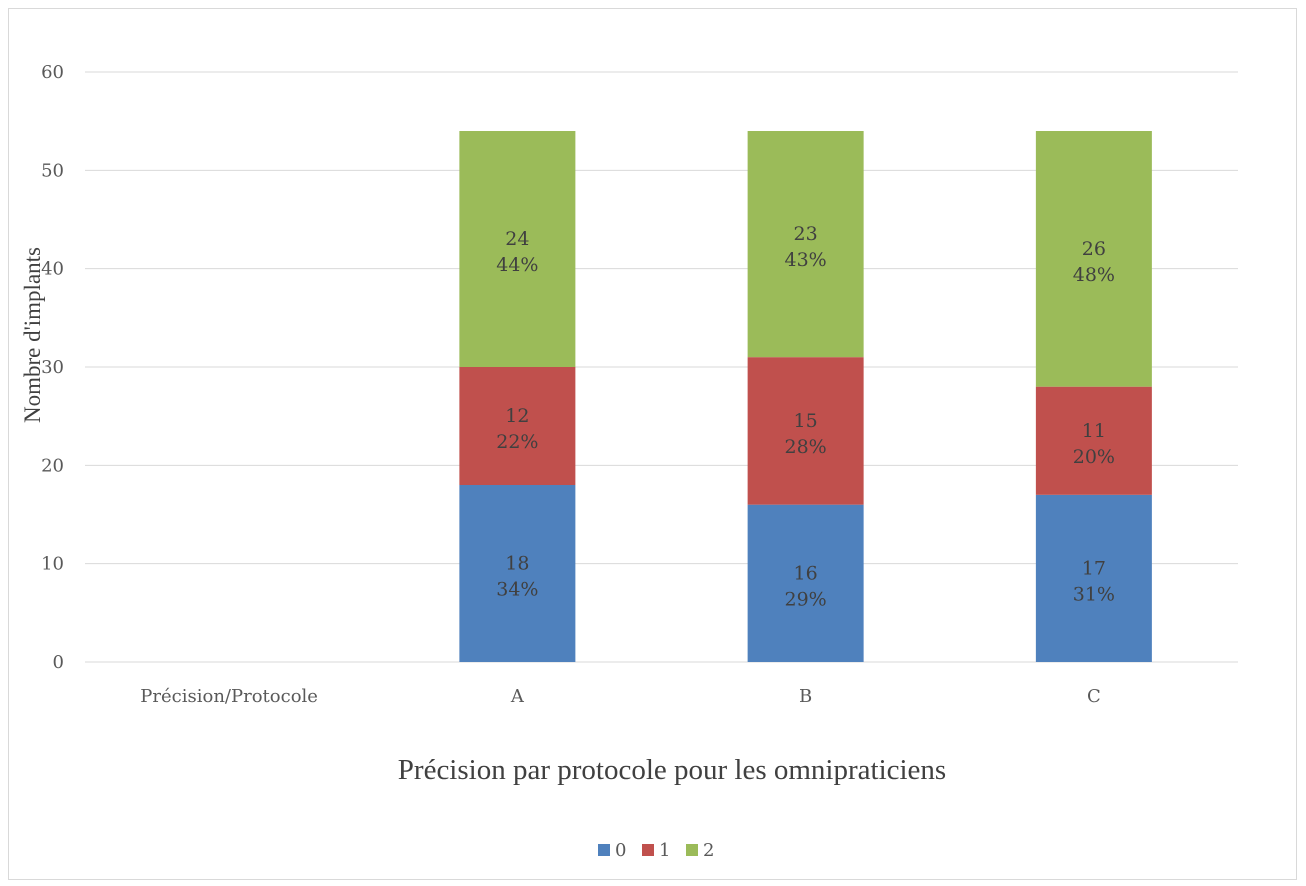  Describe the element at coordinates (806, 421) in the screenshot. I see `data-label-value: 15` at that location.